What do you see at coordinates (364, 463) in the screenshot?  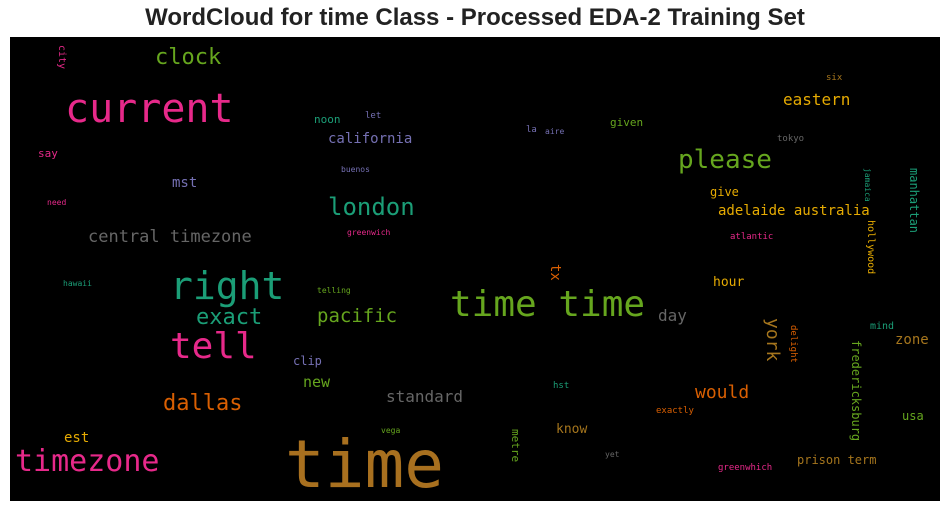 I see `word-time: time` at bounding box center [364, 463].